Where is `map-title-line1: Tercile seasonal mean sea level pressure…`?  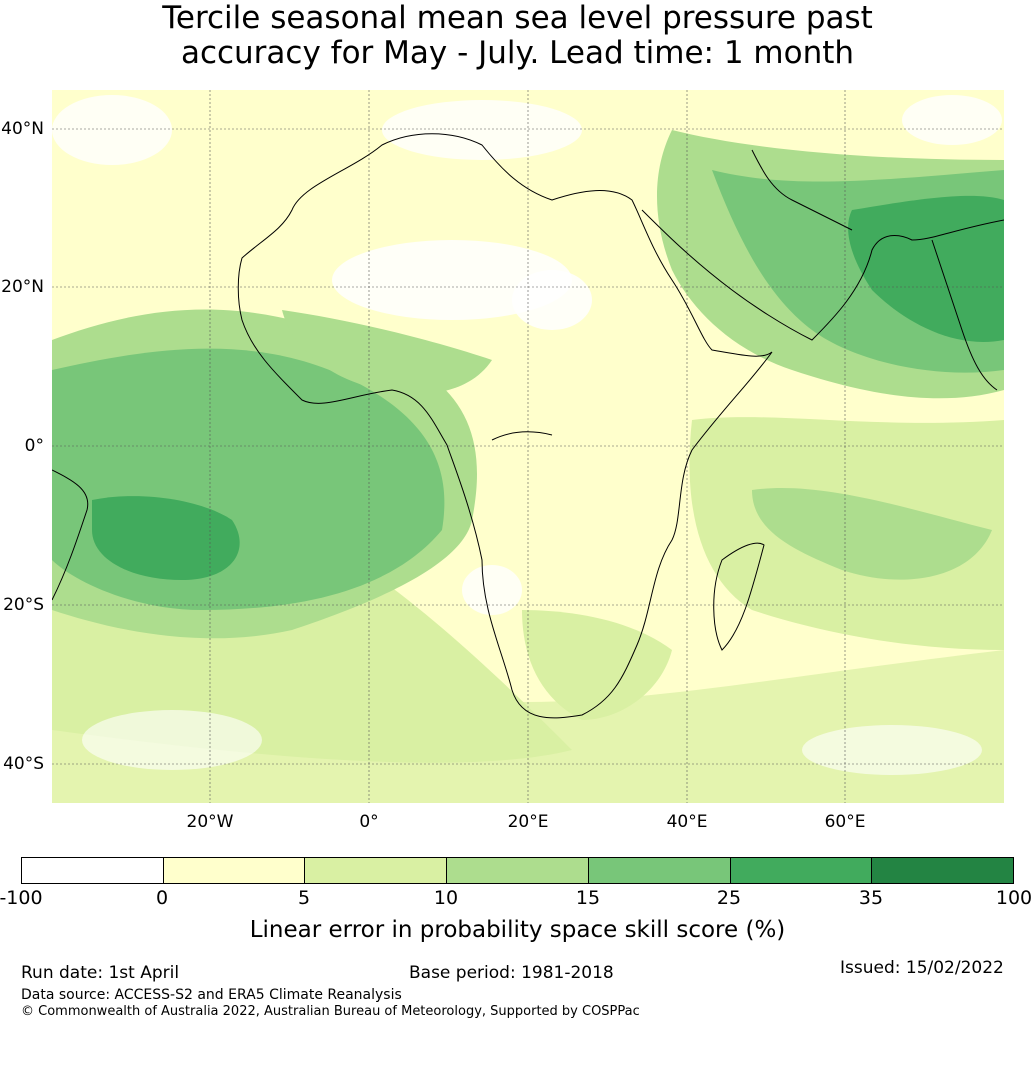 map-title-line1: Tercile seasonal mean sea level pressure… is located at coordinates (517, 18).